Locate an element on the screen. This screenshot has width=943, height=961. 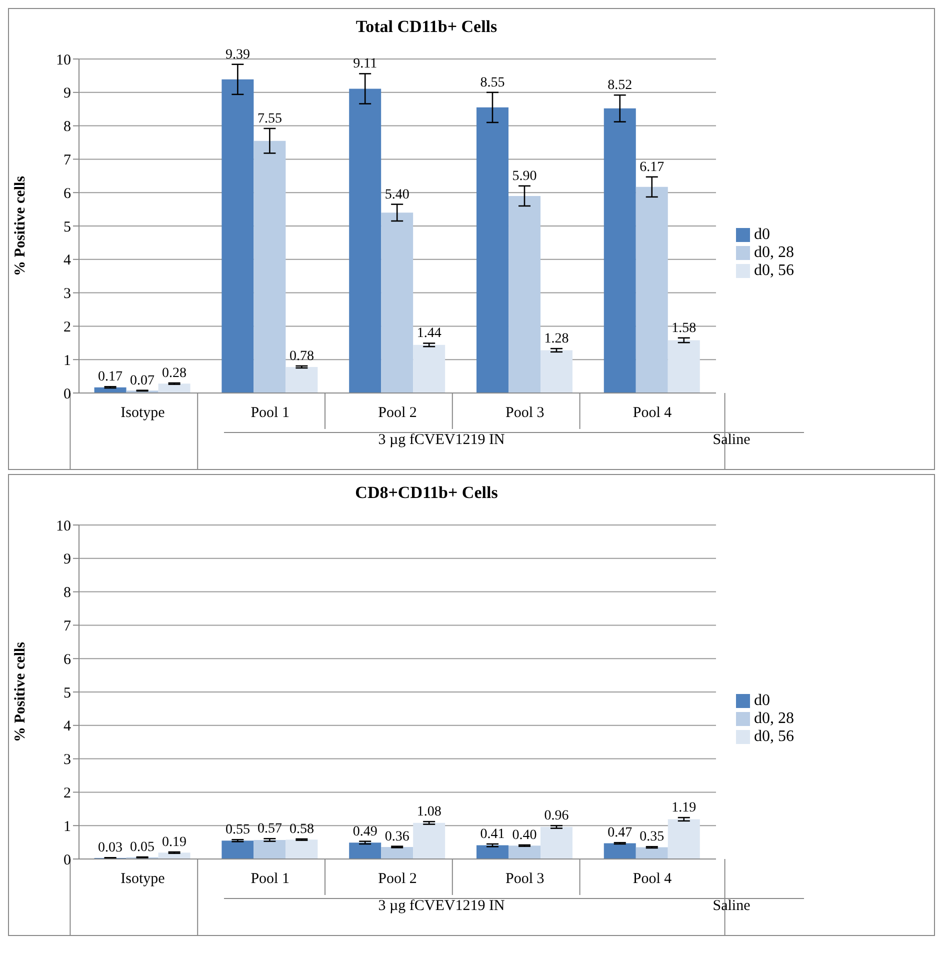
data-label: 1.28 is located at coordinates (556, 339).